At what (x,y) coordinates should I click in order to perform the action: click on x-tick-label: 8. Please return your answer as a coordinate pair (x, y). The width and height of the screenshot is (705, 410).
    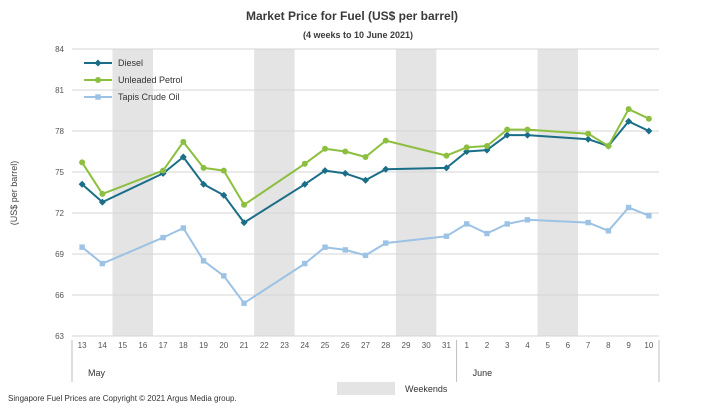
    Looking at the image, I should click on (608, 345).